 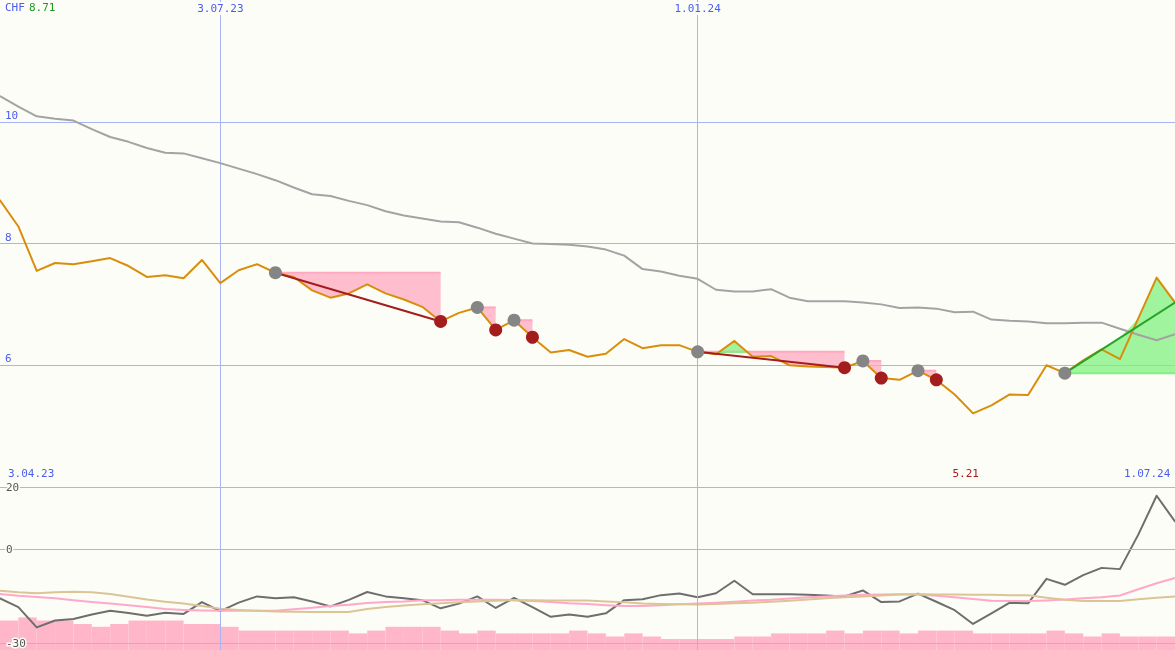 I want to click on y-tick-label: -30, so click(x=16, y=643).